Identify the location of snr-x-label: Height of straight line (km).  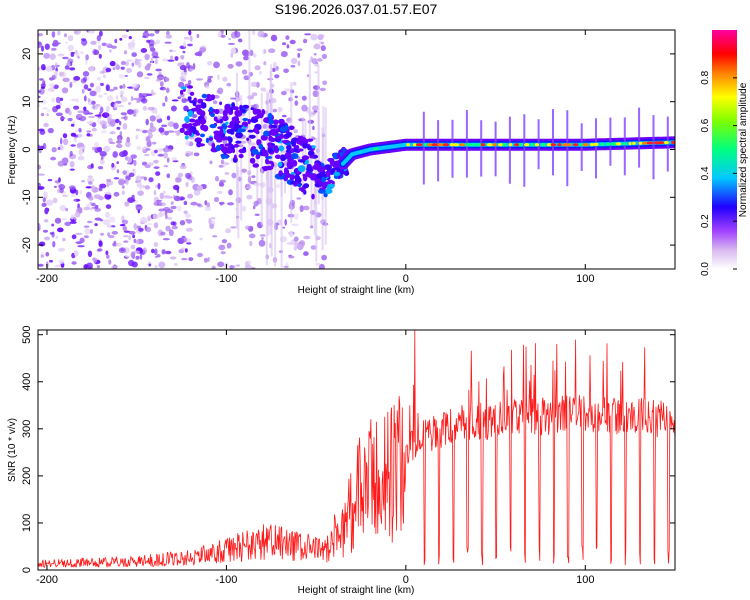
(356, 590).